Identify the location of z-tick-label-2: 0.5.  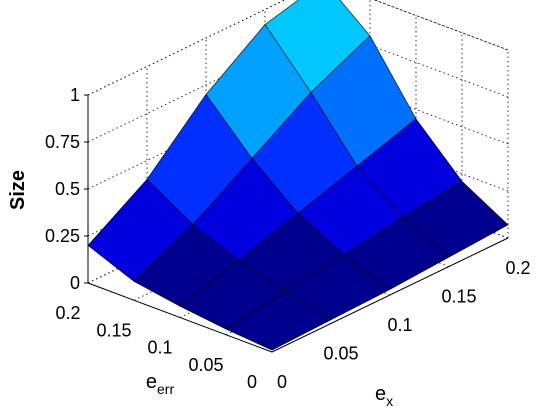
(67, 189).